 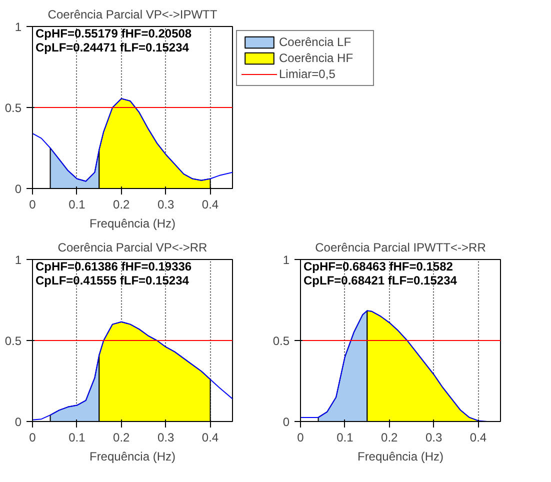 I want to click on legend-label: Limiar=0,5, so click(x=307, y=74).